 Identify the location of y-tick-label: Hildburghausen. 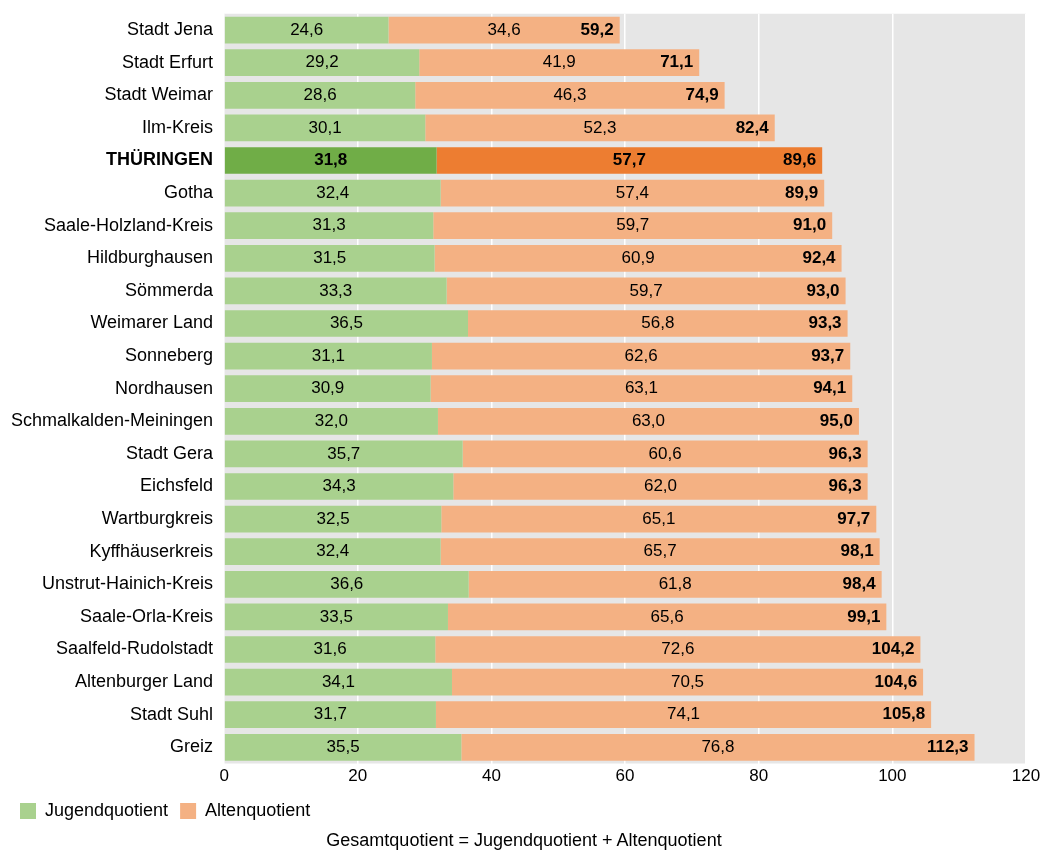
(150, 257).